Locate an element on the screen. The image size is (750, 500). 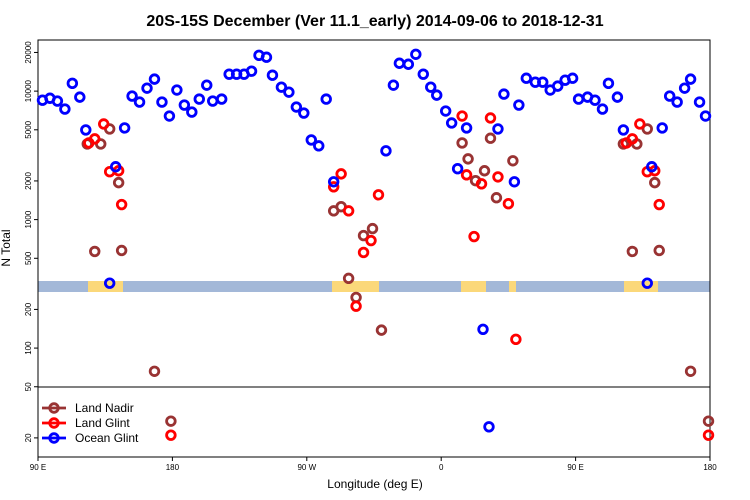
y-tick-label: 200 is located at coordinates (28, 309).